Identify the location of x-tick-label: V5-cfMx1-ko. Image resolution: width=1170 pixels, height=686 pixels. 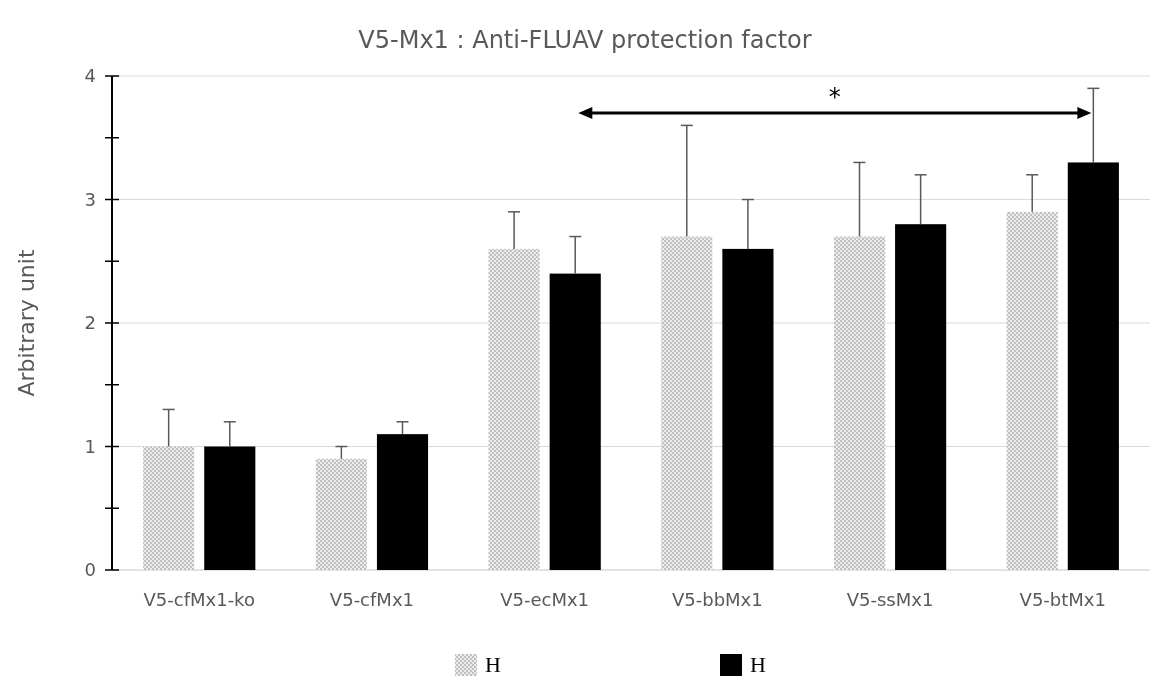
(199, 599).